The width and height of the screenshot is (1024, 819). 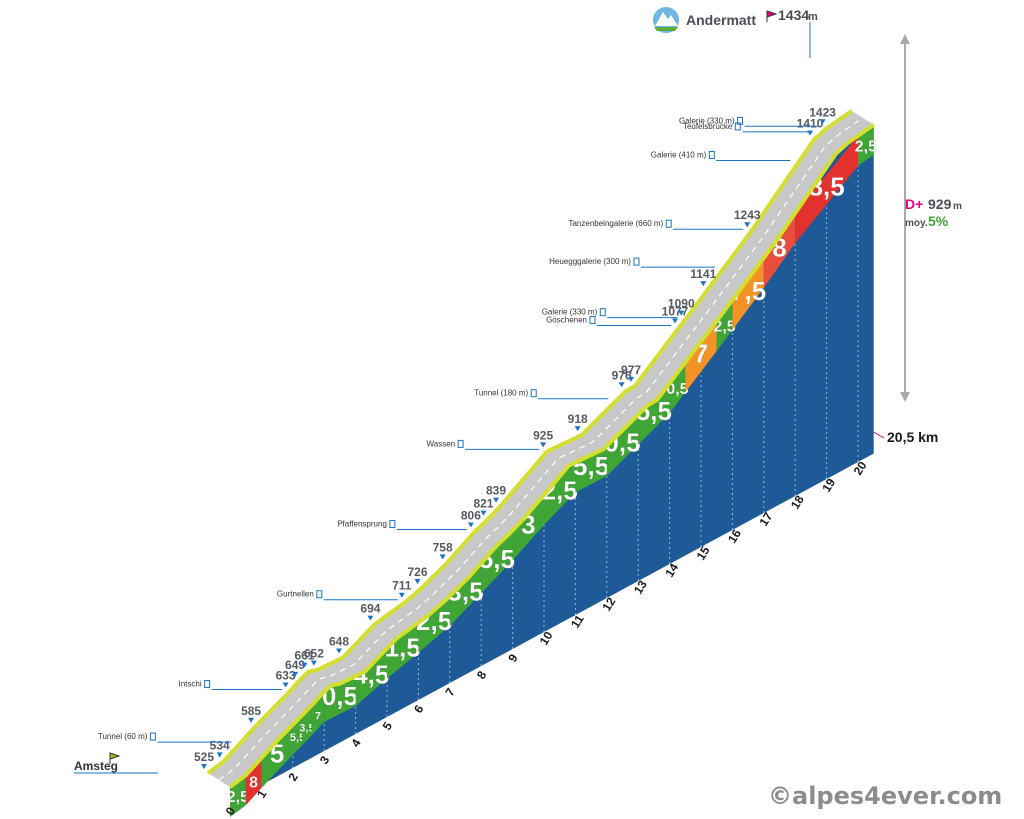 What do you see at coordinates (96, 766) in the screenshot?
I see `start-name: Amsteg` at bounding box center [96, 766].